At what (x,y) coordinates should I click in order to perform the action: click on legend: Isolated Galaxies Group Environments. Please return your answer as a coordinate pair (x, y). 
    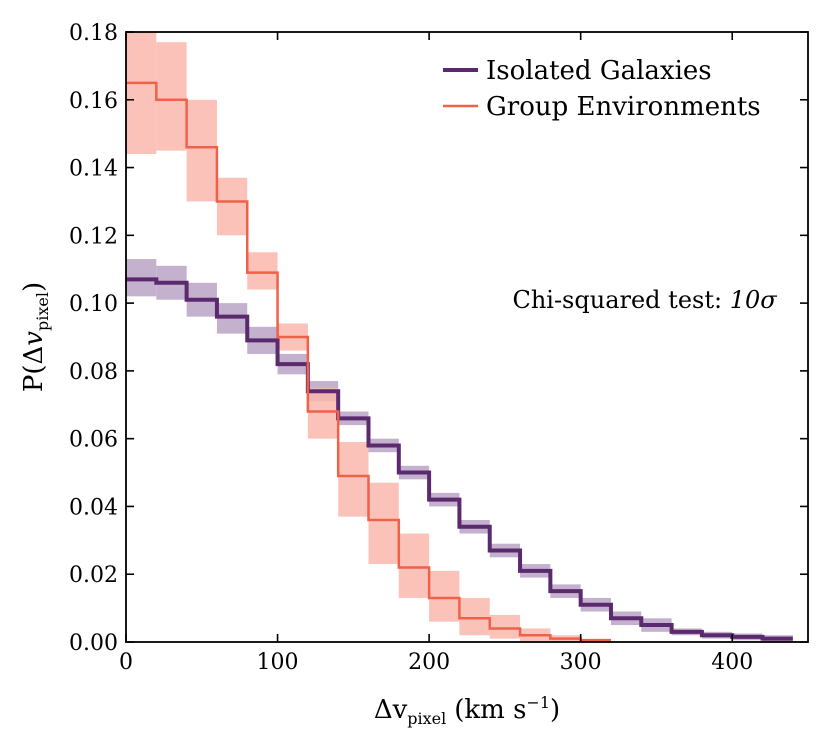
    Looking at the image, I should click on (602, 89).